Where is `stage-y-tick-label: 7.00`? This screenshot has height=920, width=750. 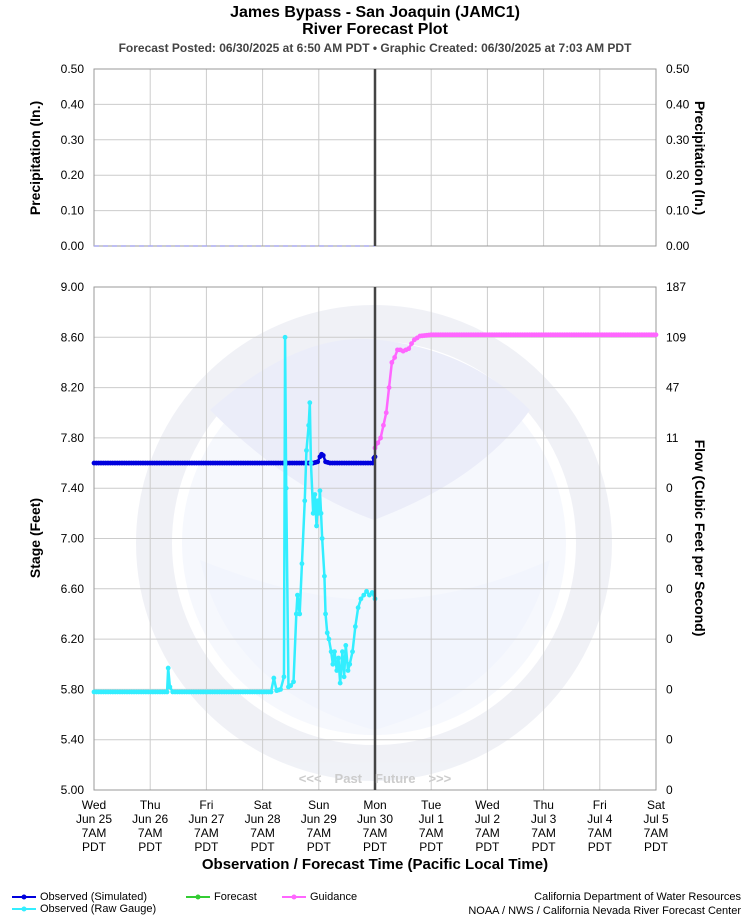 stage-y-tick-label: 7.00 is located at coordinates (73, 539).